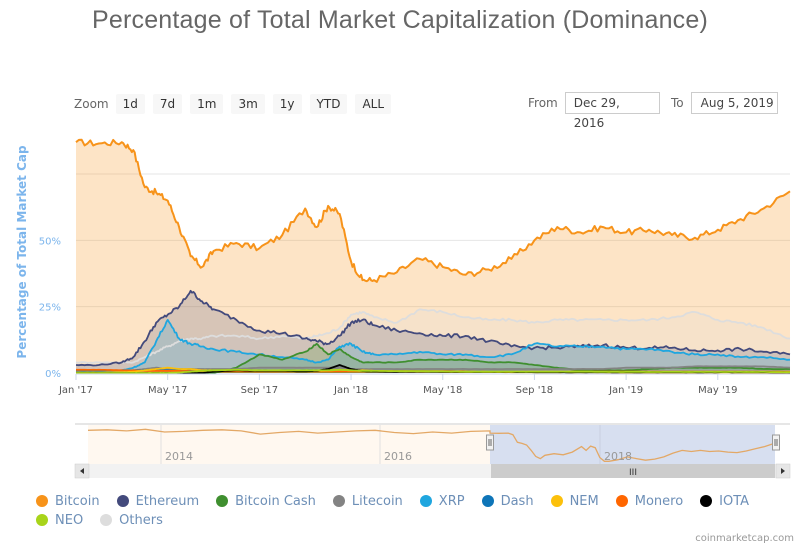 This screenshot has height=550, width=800. I want to click on legend-row: NEO Others, so click(416, 520).